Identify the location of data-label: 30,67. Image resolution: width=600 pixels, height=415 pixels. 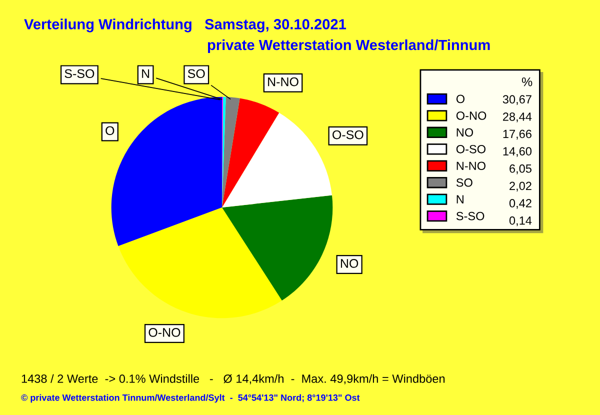
(517, 100).